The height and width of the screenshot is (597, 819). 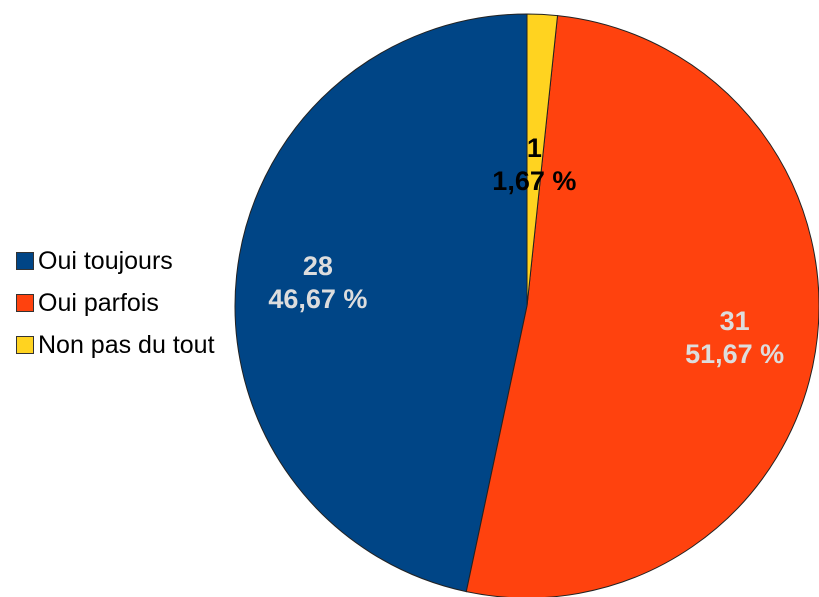 What do you see at coordinates (98, 303) in the screenshot?
I see `legend-label: Oui parfois` at bounding box center [98, 303].